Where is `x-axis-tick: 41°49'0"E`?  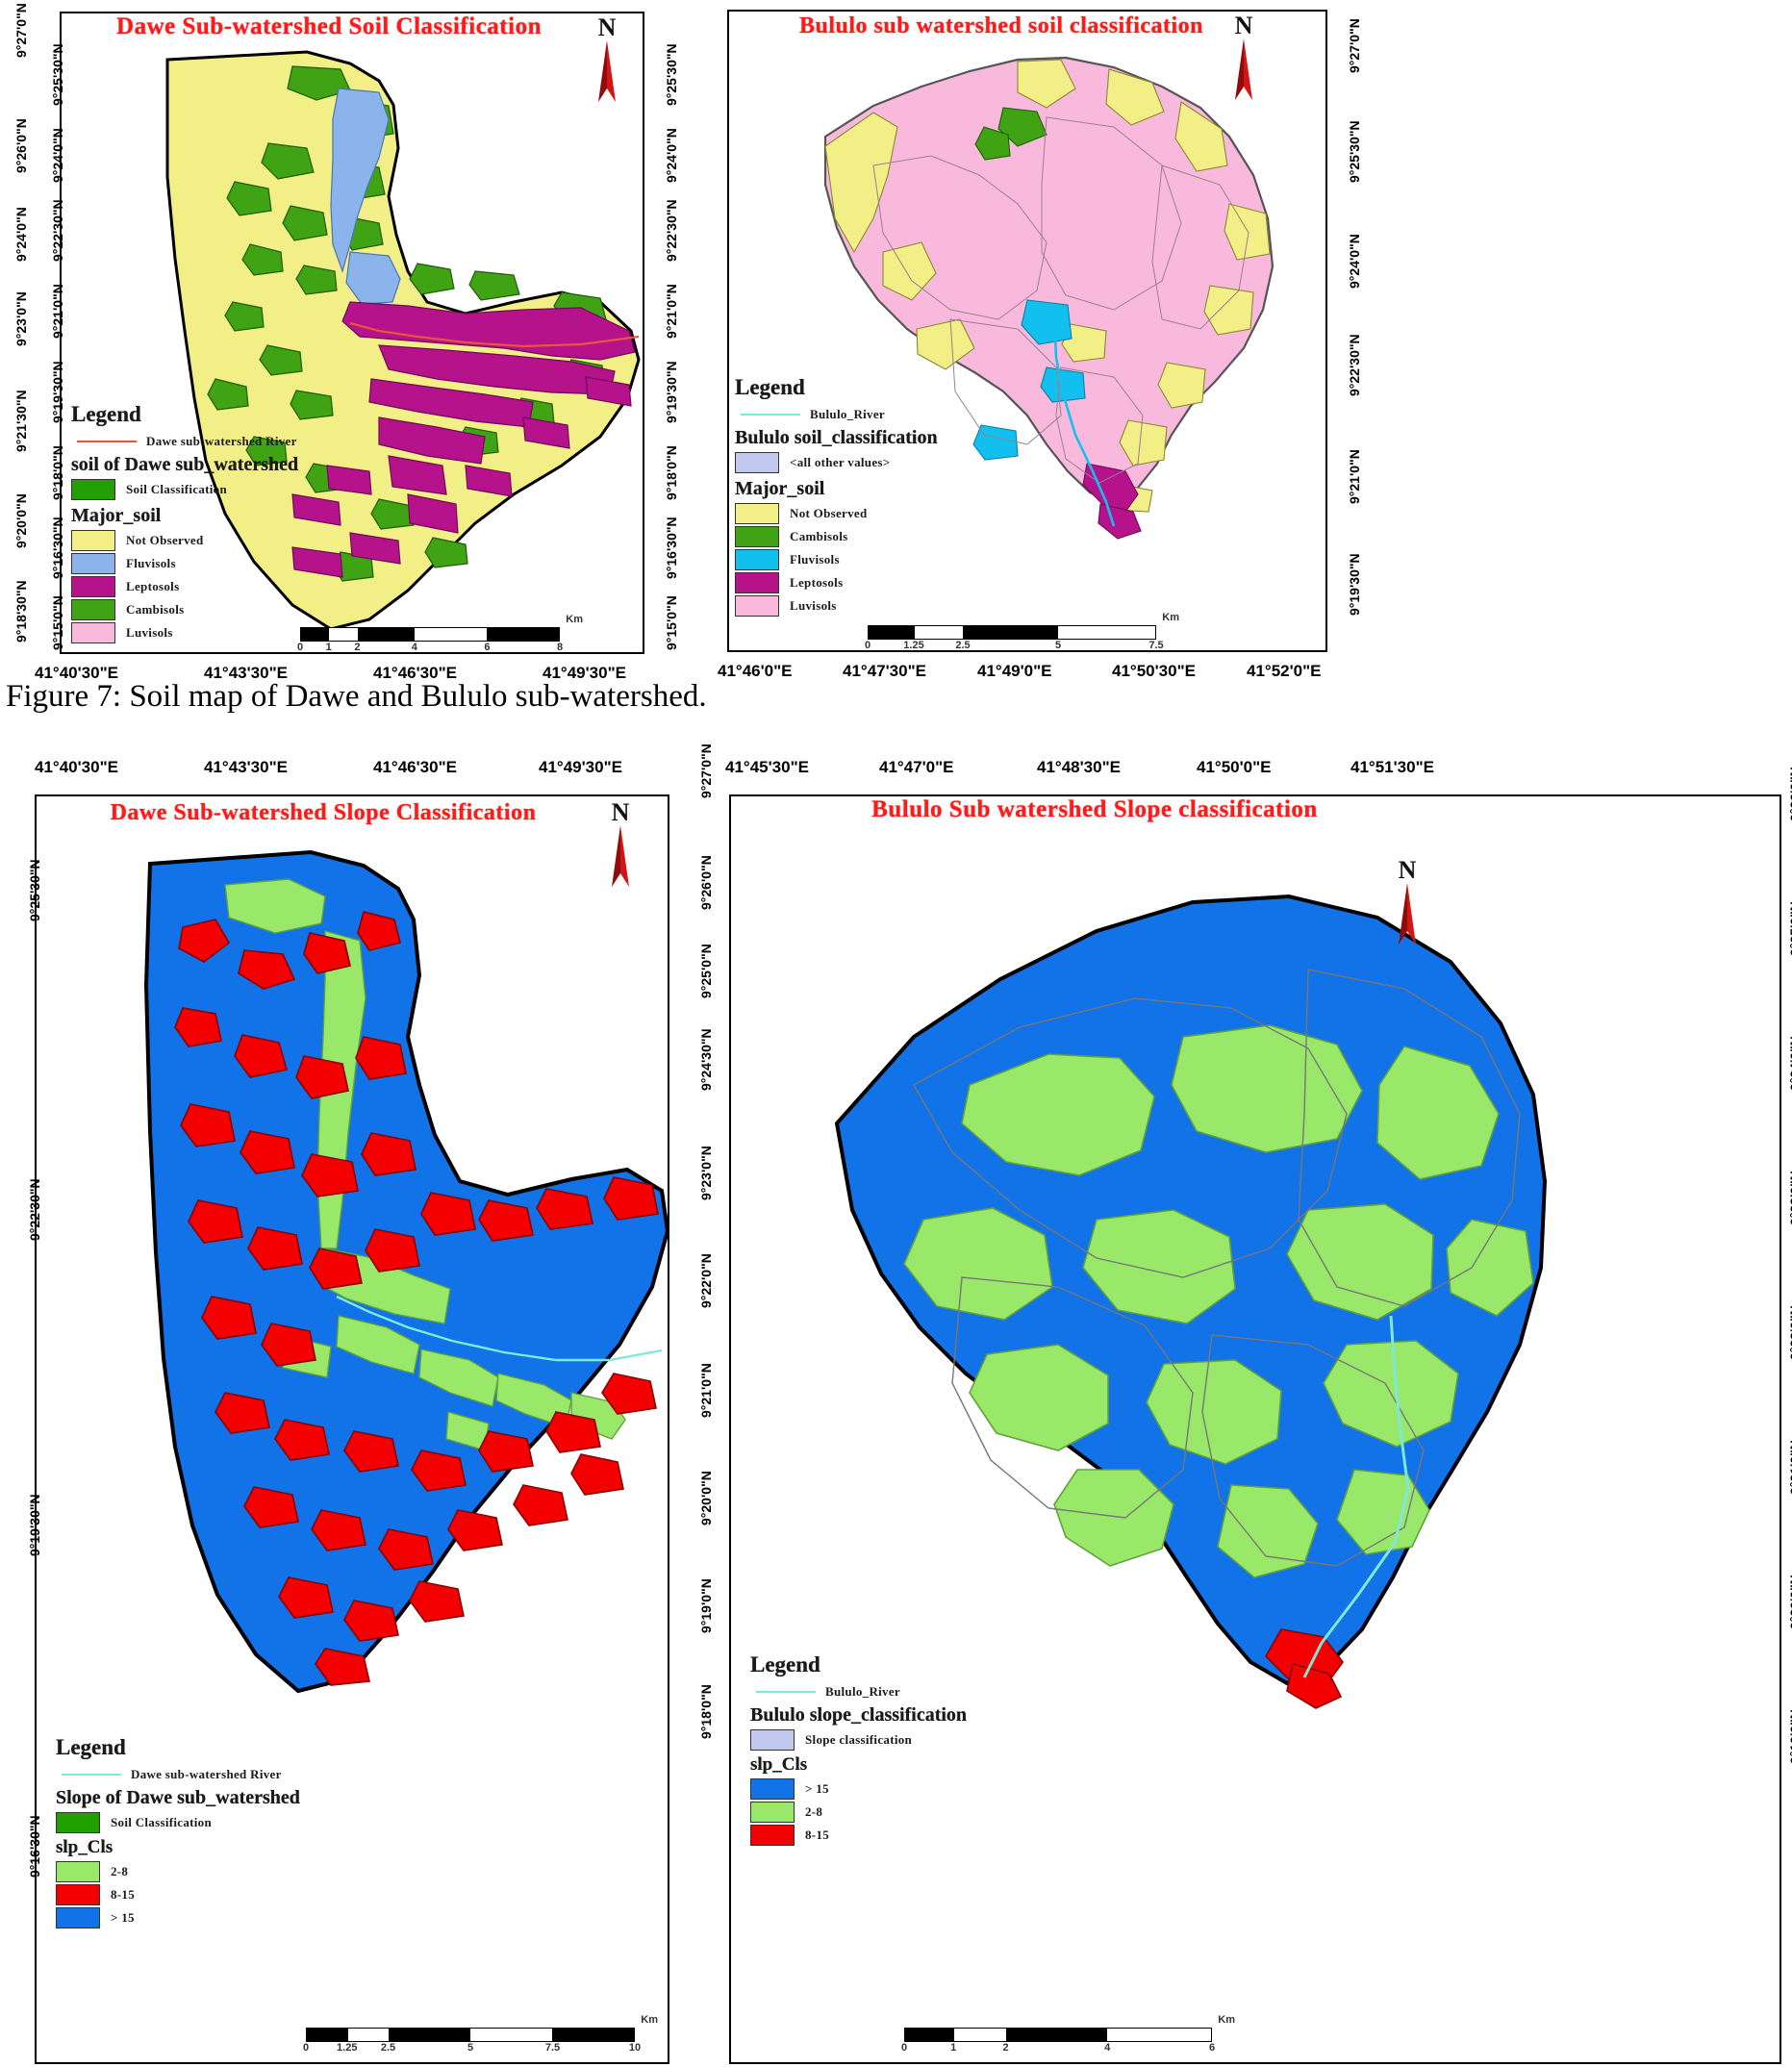 x-axis-tick: 41°49'0"E is located at coordinates (1015, 671).